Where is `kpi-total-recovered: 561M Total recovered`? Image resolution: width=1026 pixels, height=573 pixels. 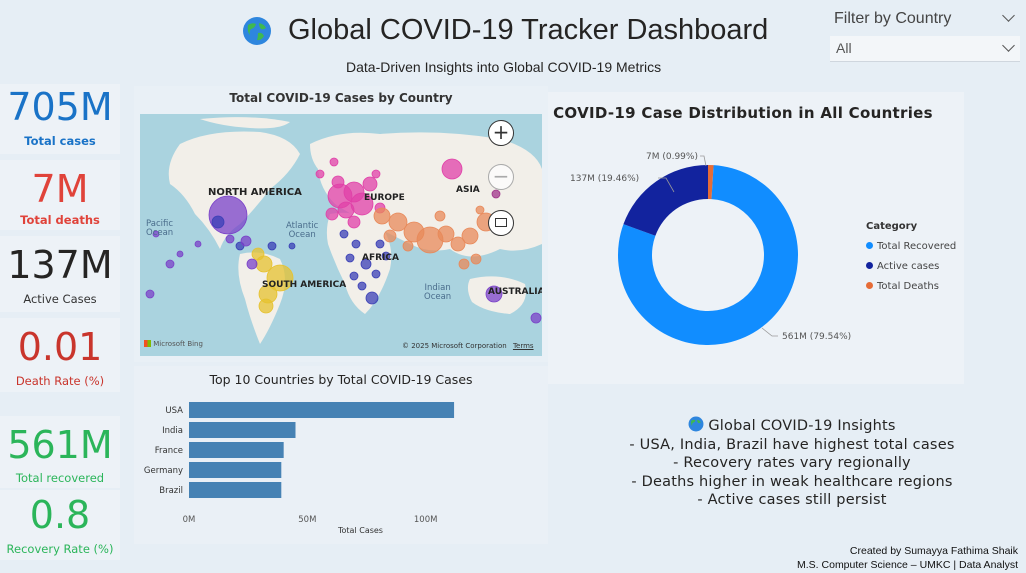 kpi-total-recovered: 561M Total recovered is located at coordinates (60, 452).